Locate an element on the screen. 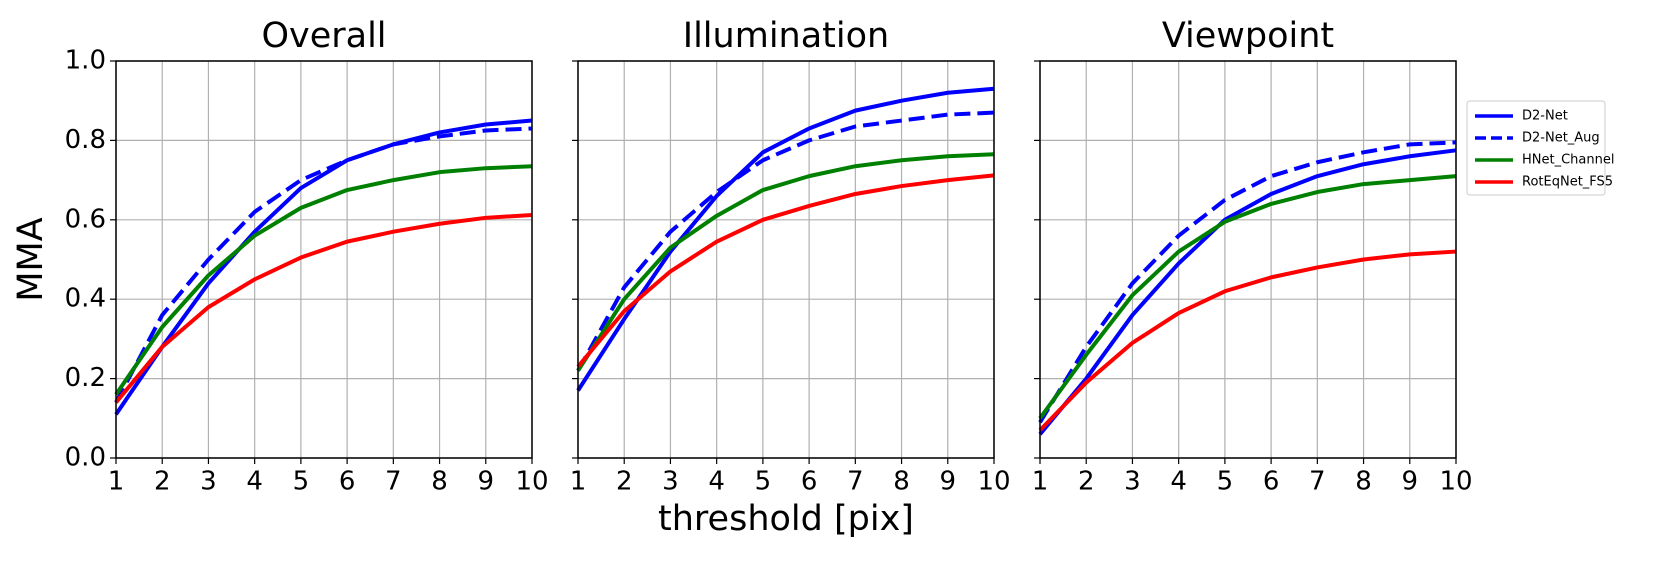 Image resolution: width=1657 pixels, height=561 pixels. legend-label: D2-Net_Aug is located at coordinates (1561, 138).